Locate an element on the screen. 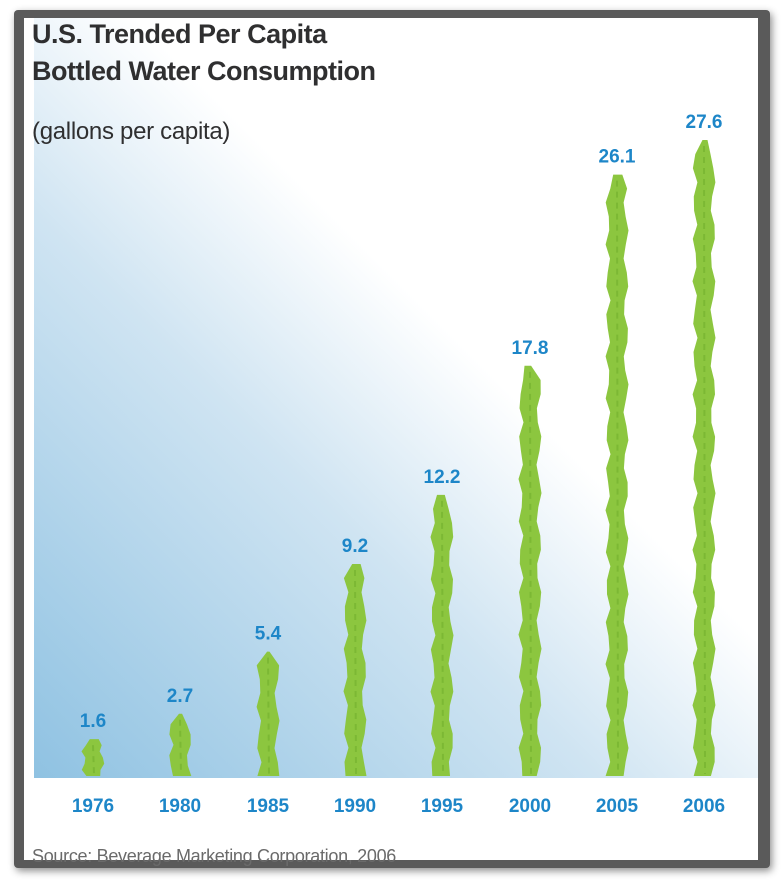 The height and width of the screenshot is (880, 782). bar-1985 is located at coordinates (268, 713).